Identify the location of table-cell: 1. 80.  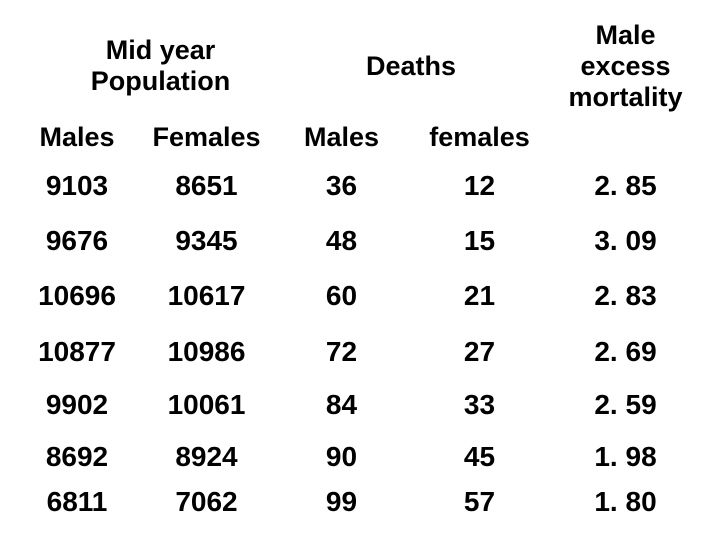
(625, 501).